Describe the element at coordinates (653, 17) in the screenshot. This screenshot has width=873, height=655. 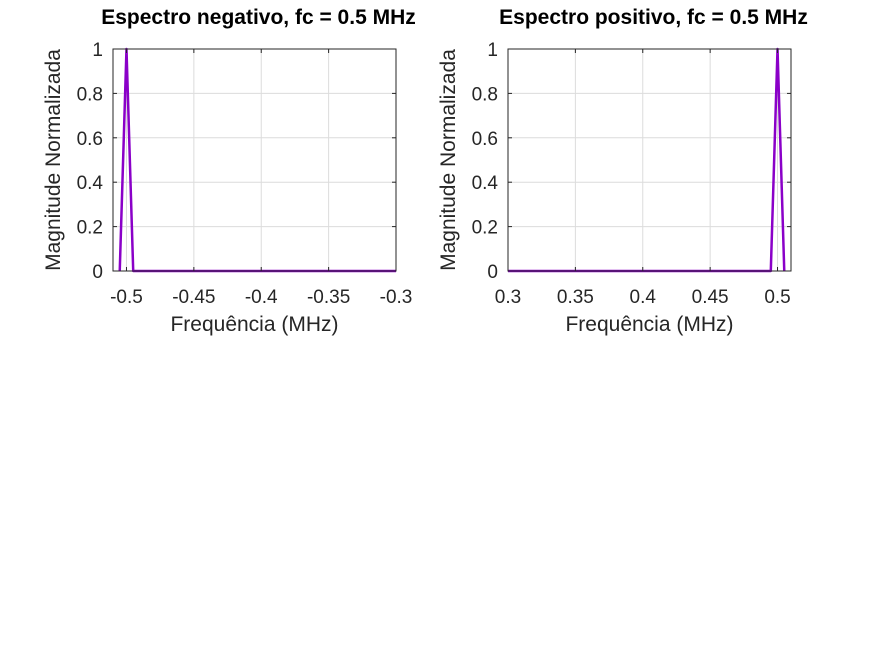
I see `chart-title: Espectro positivo, fc = 0.5 MHz` at that location.